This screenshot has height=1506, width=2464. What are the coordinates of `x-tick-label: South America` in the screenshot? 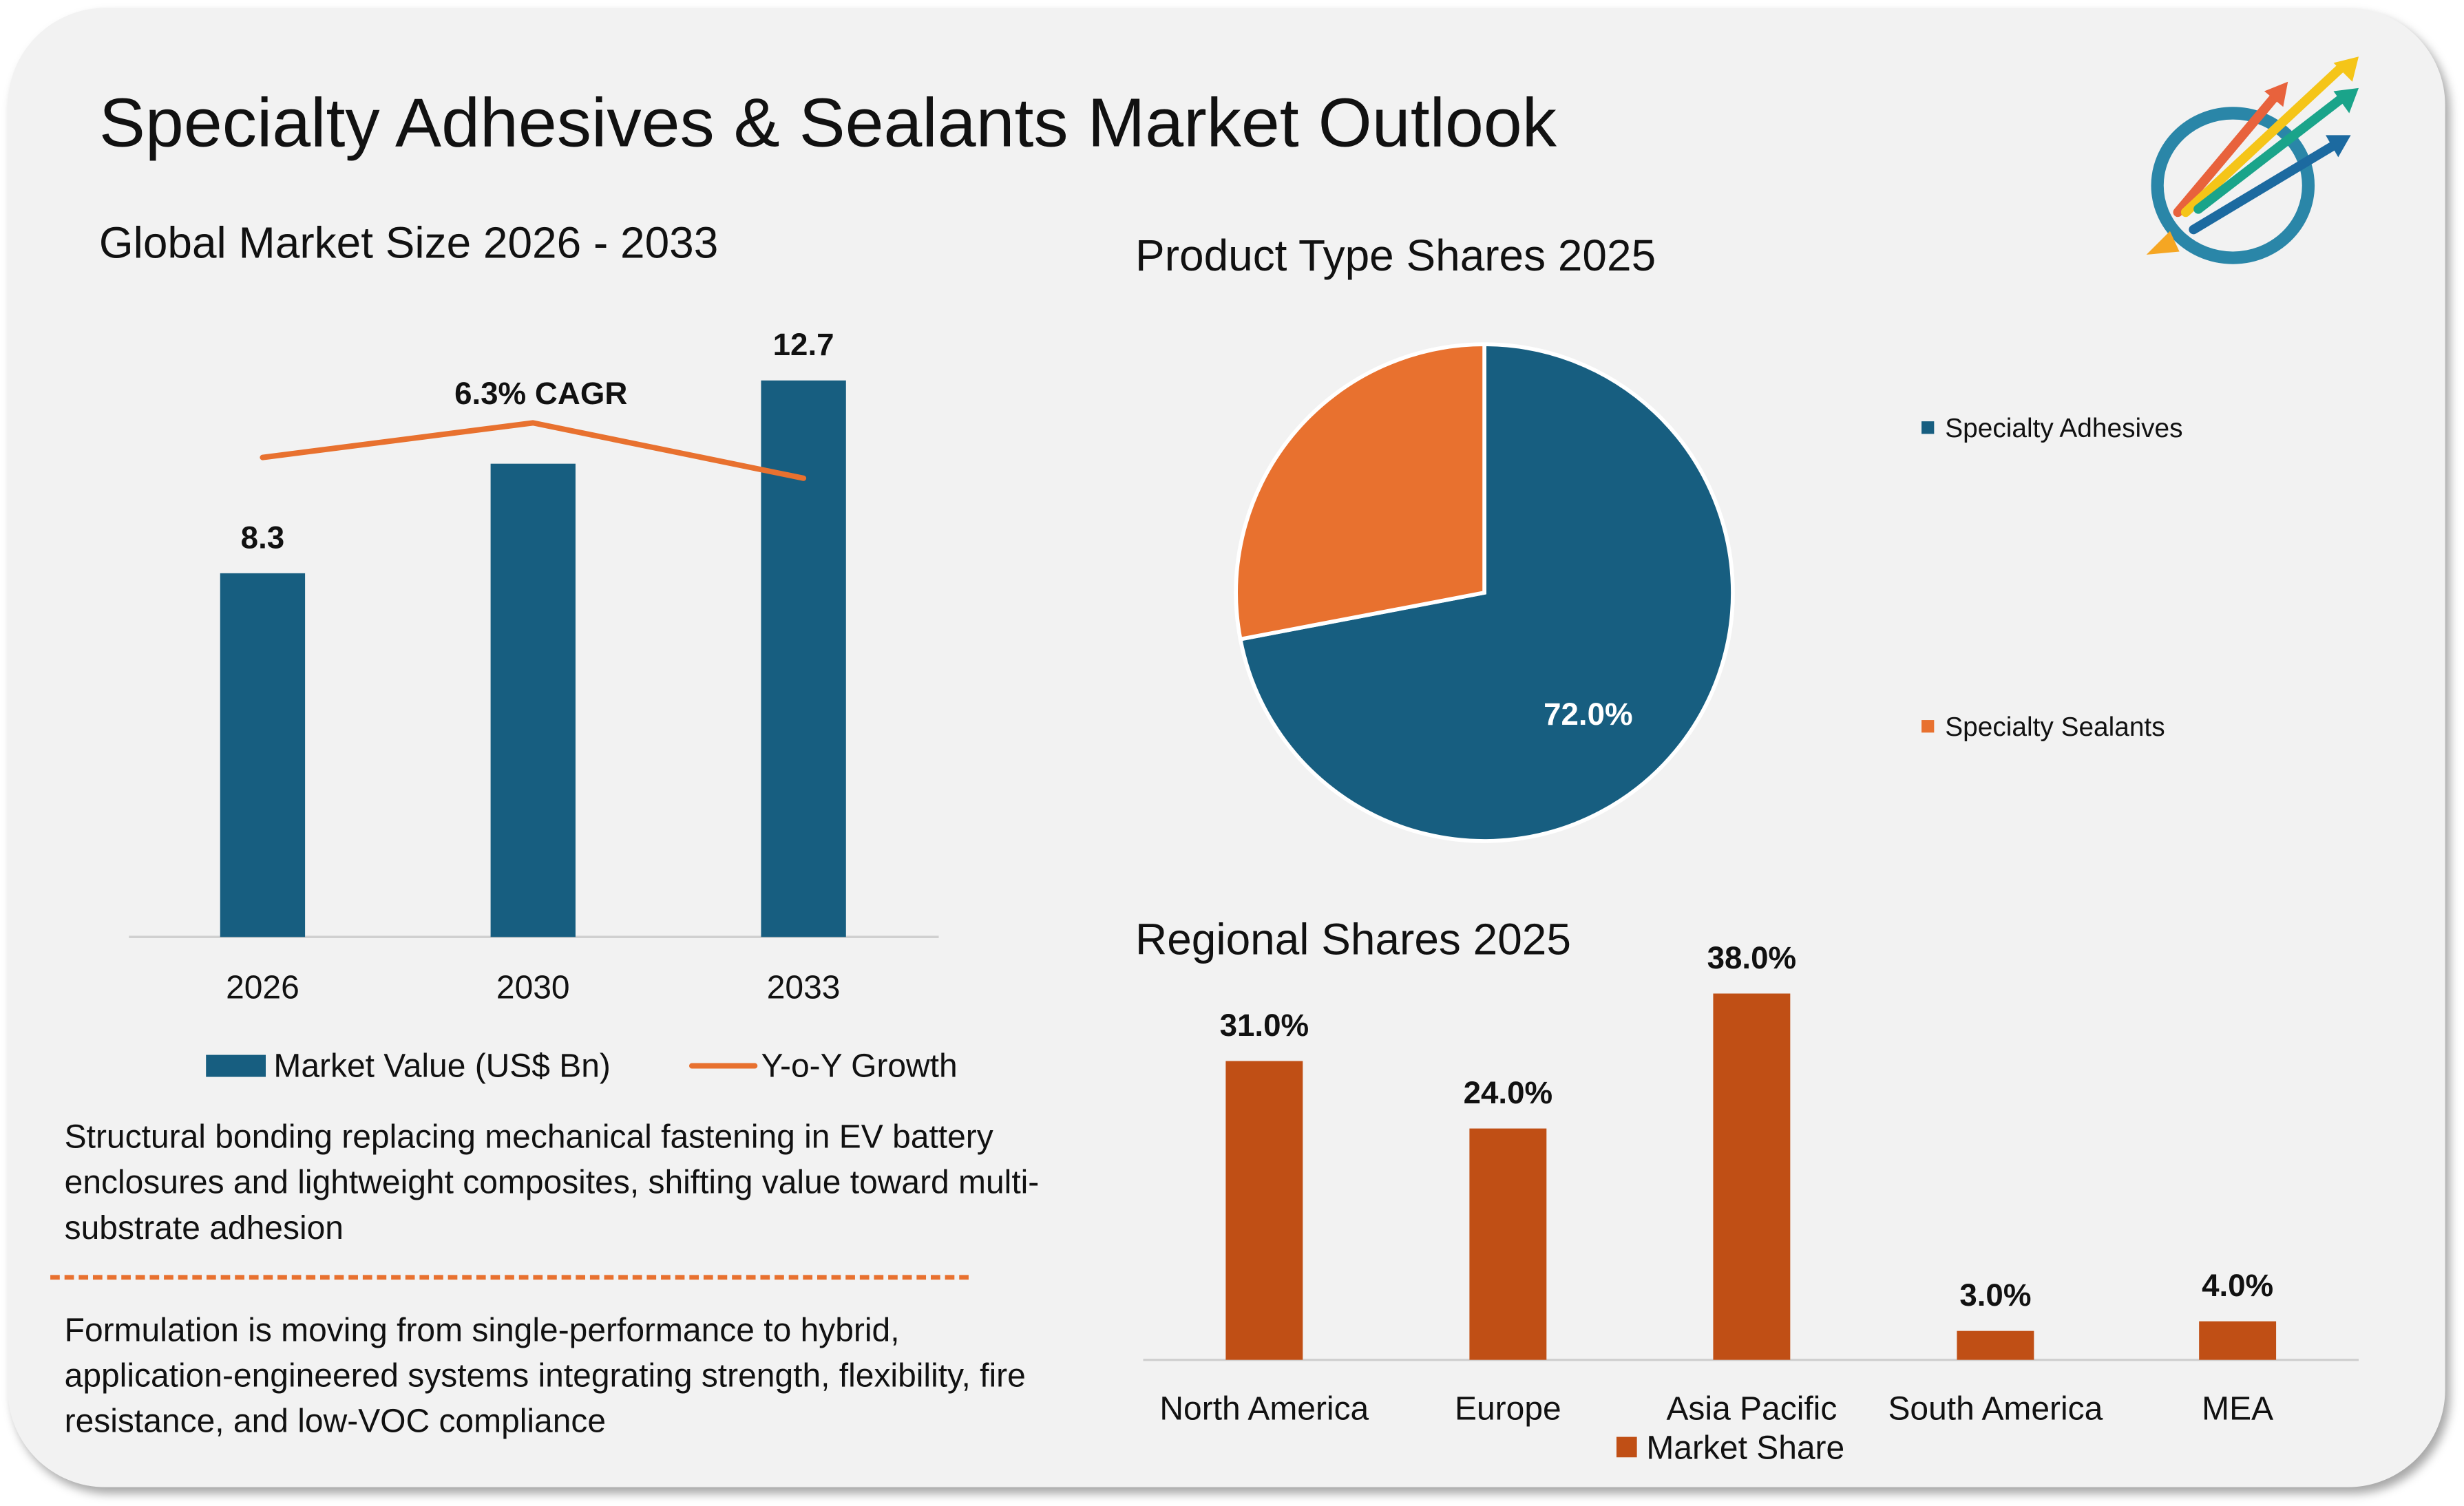 It's located at (1995, 1408).